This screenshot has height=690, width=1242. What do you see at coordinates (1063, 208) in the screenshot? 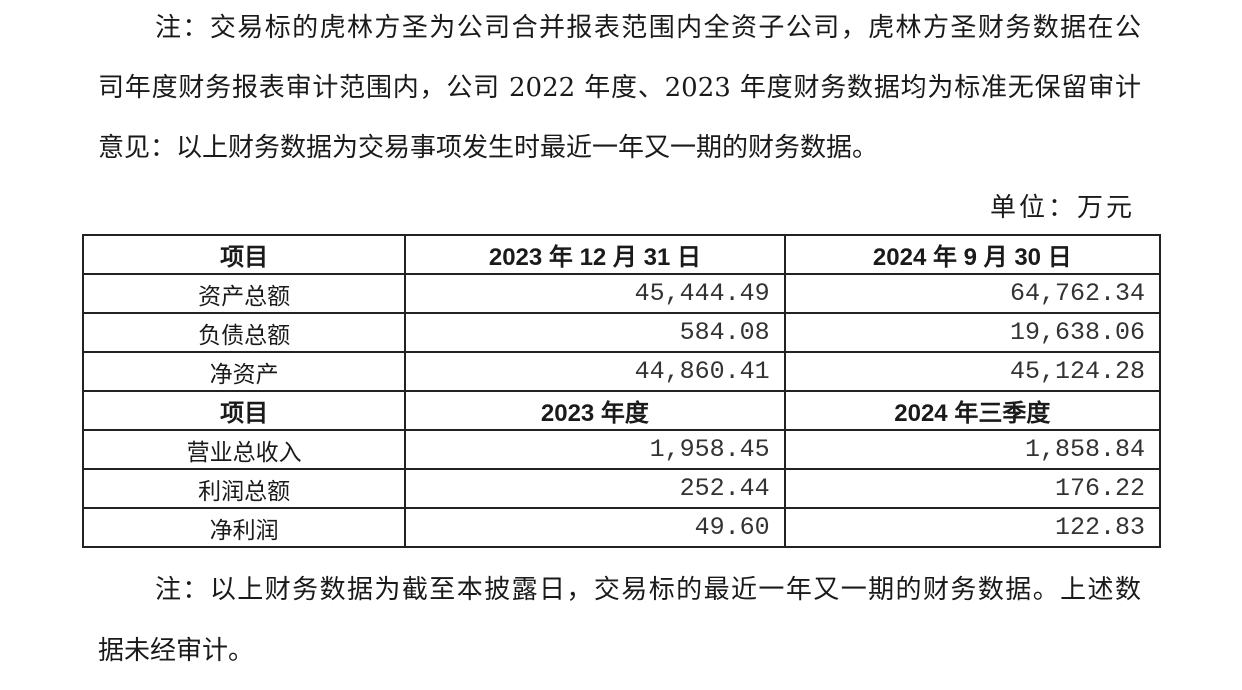
I see `unit-label: 单位：万元` at bounding box center [1063, 208].